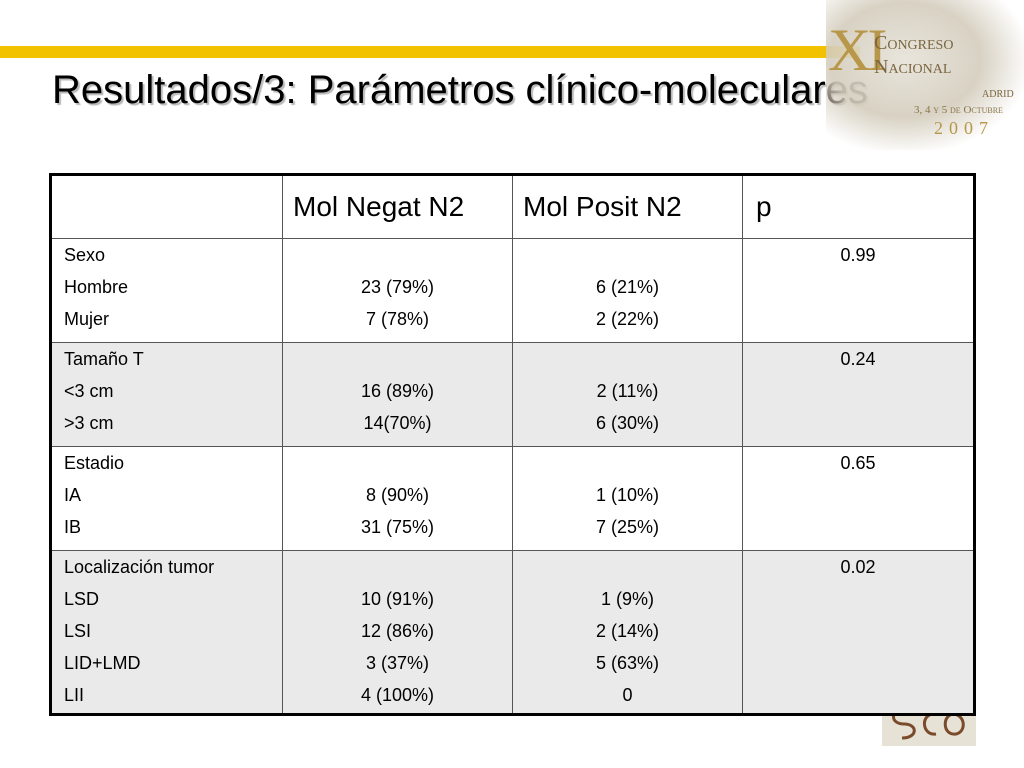 The height and width of the screenshot is (768, 1024). What do you see at coordinates (858, 567) in the screenshot?
I see `p-value: 0.02` at bounding box center [858, 567].